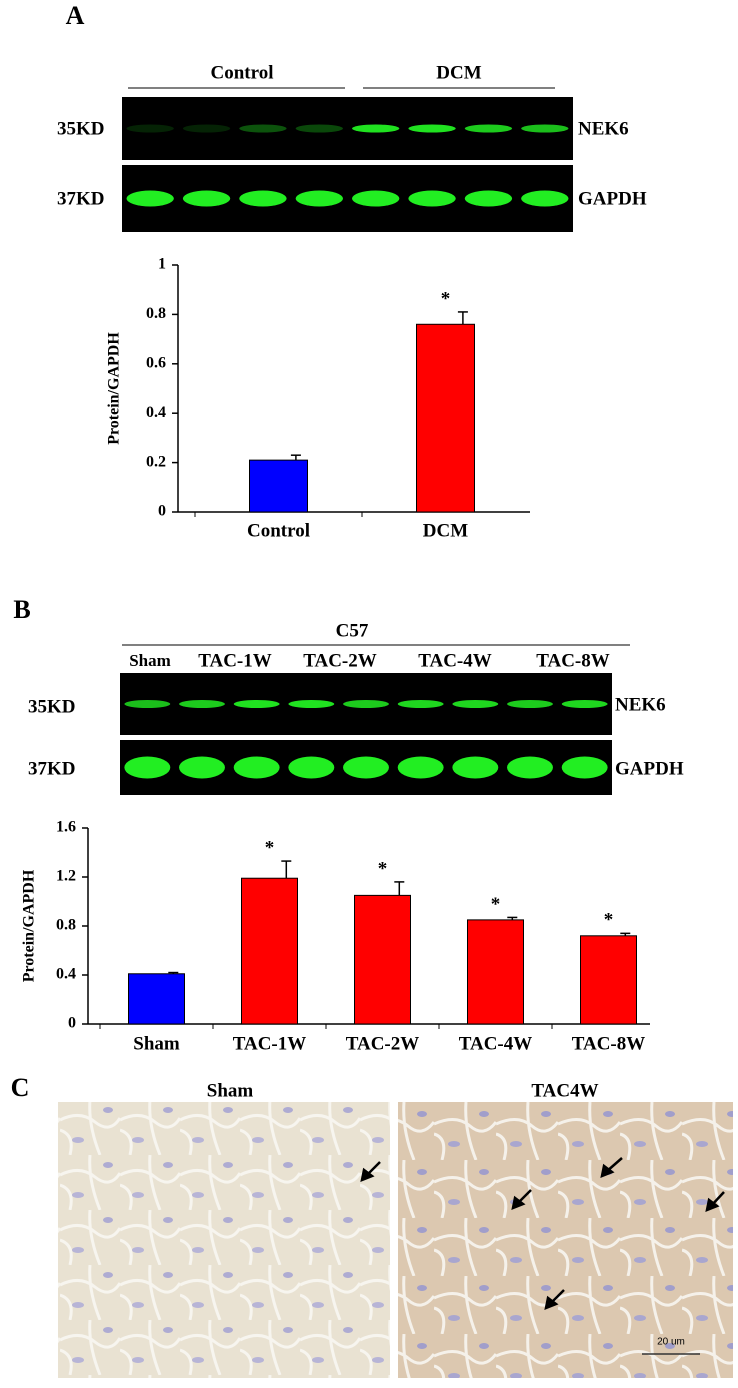 The height and width of the screenshot is (1388, 738). I want to click on x-tick-label: TAC-1W, so click(270, 1043).